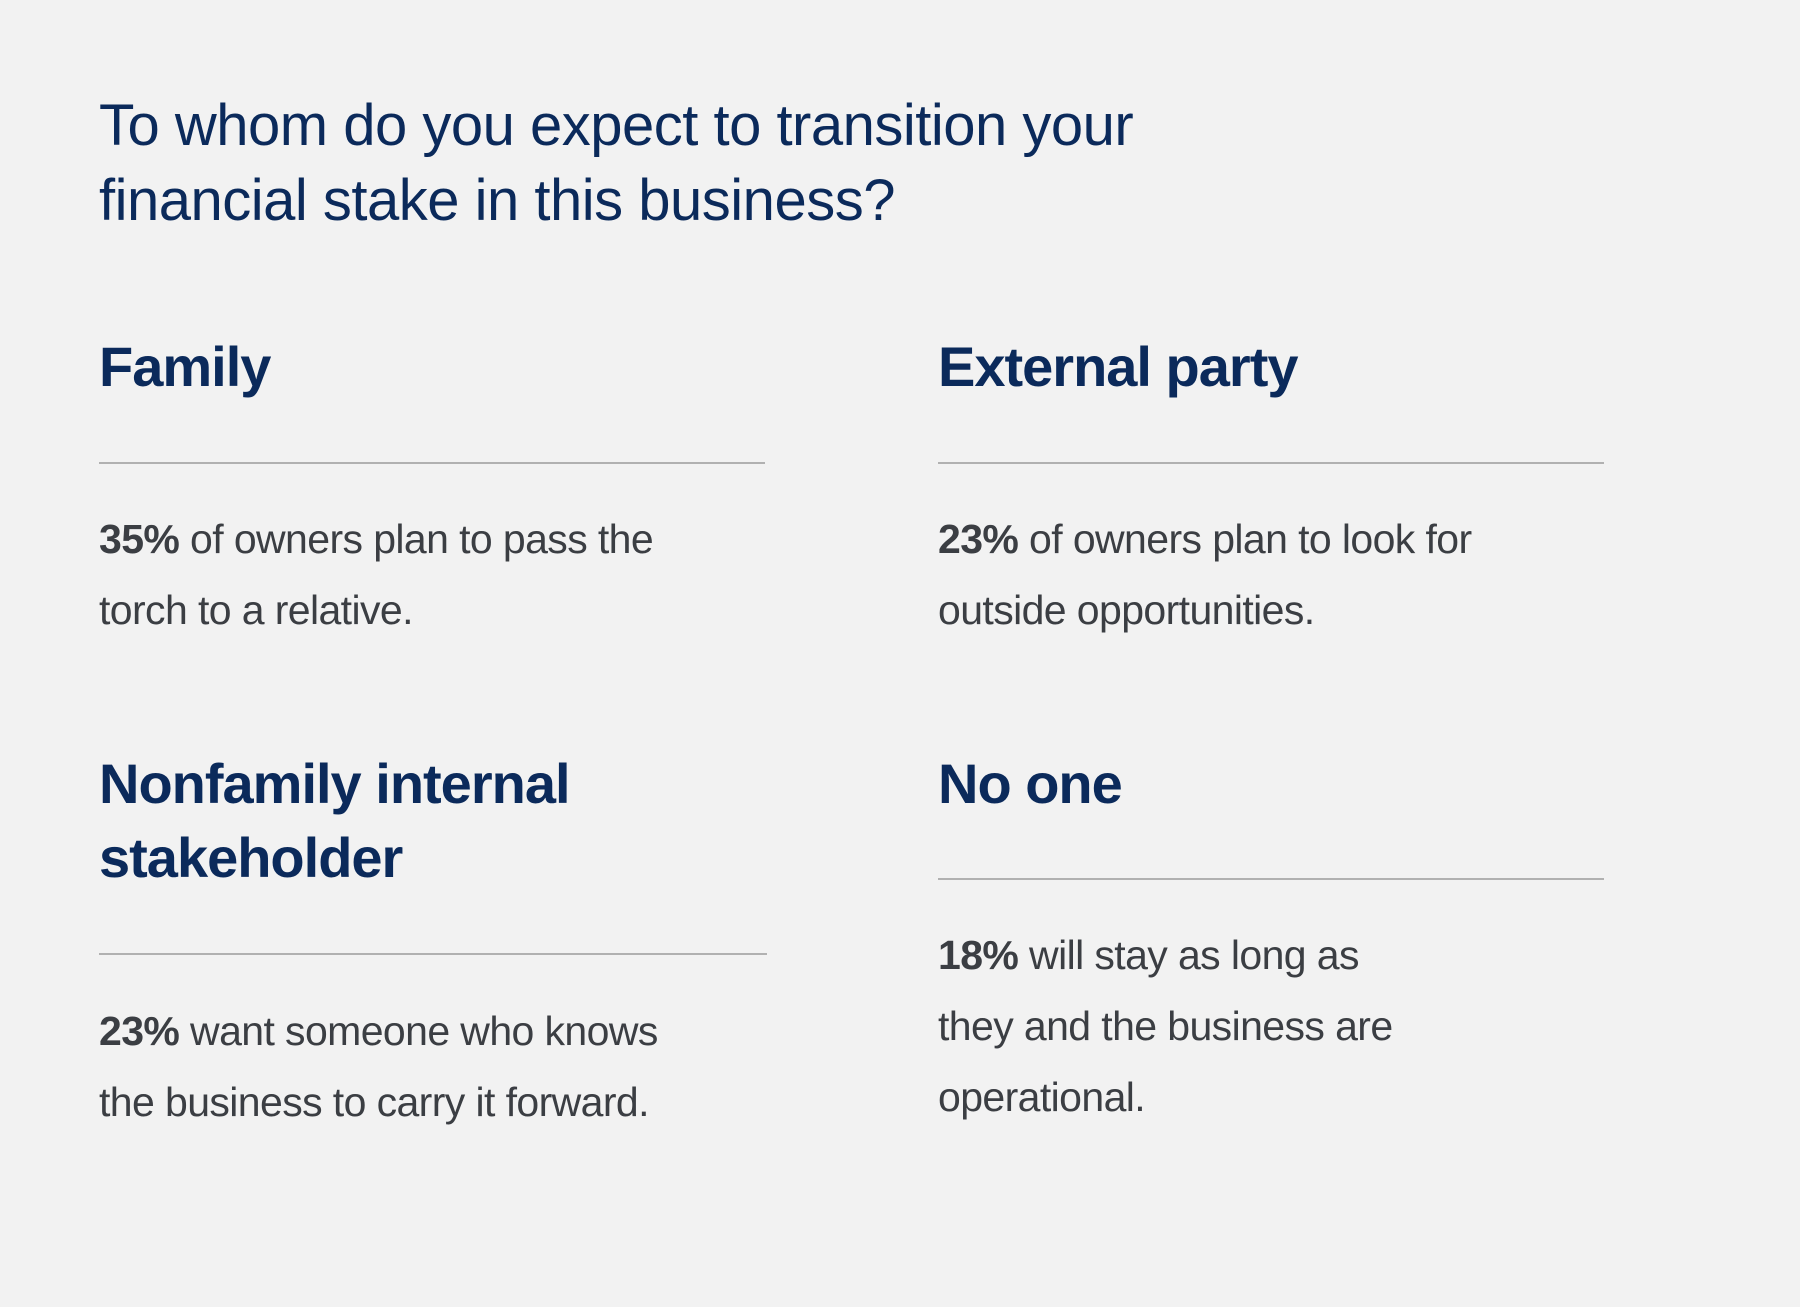 This screenshot has width=1800, height=1307. What do you see at coordinates (978, 955) in the screenshot?
I see `stat-value: 18%` at bounding box center [978, 955].